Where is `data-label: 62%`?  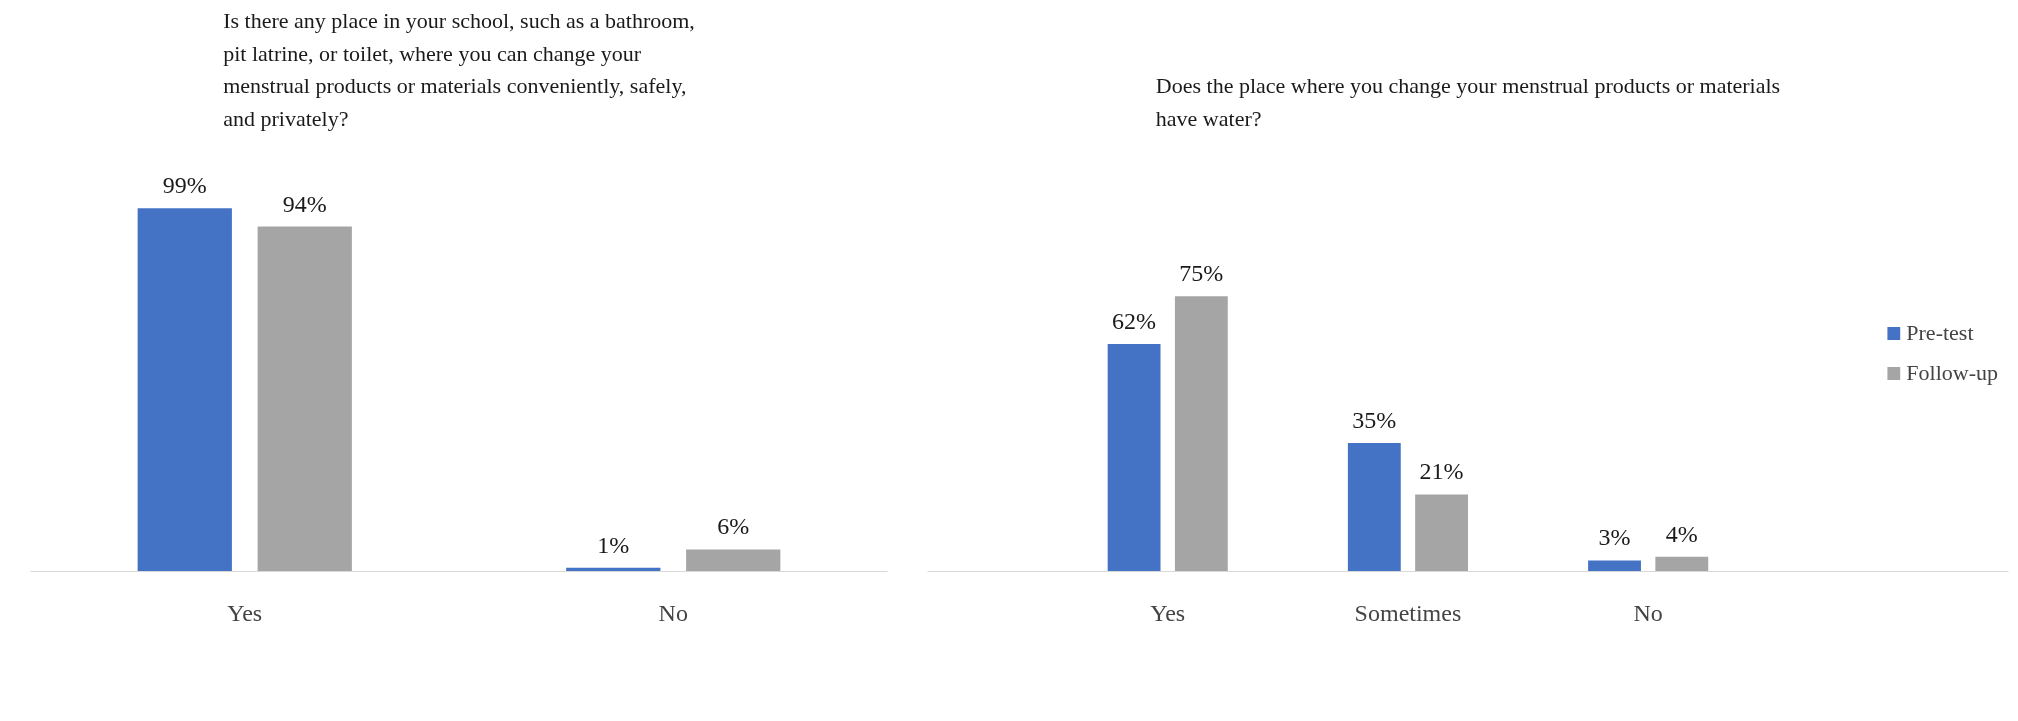 data-label: 62% is located at coordinates (1134, 320).